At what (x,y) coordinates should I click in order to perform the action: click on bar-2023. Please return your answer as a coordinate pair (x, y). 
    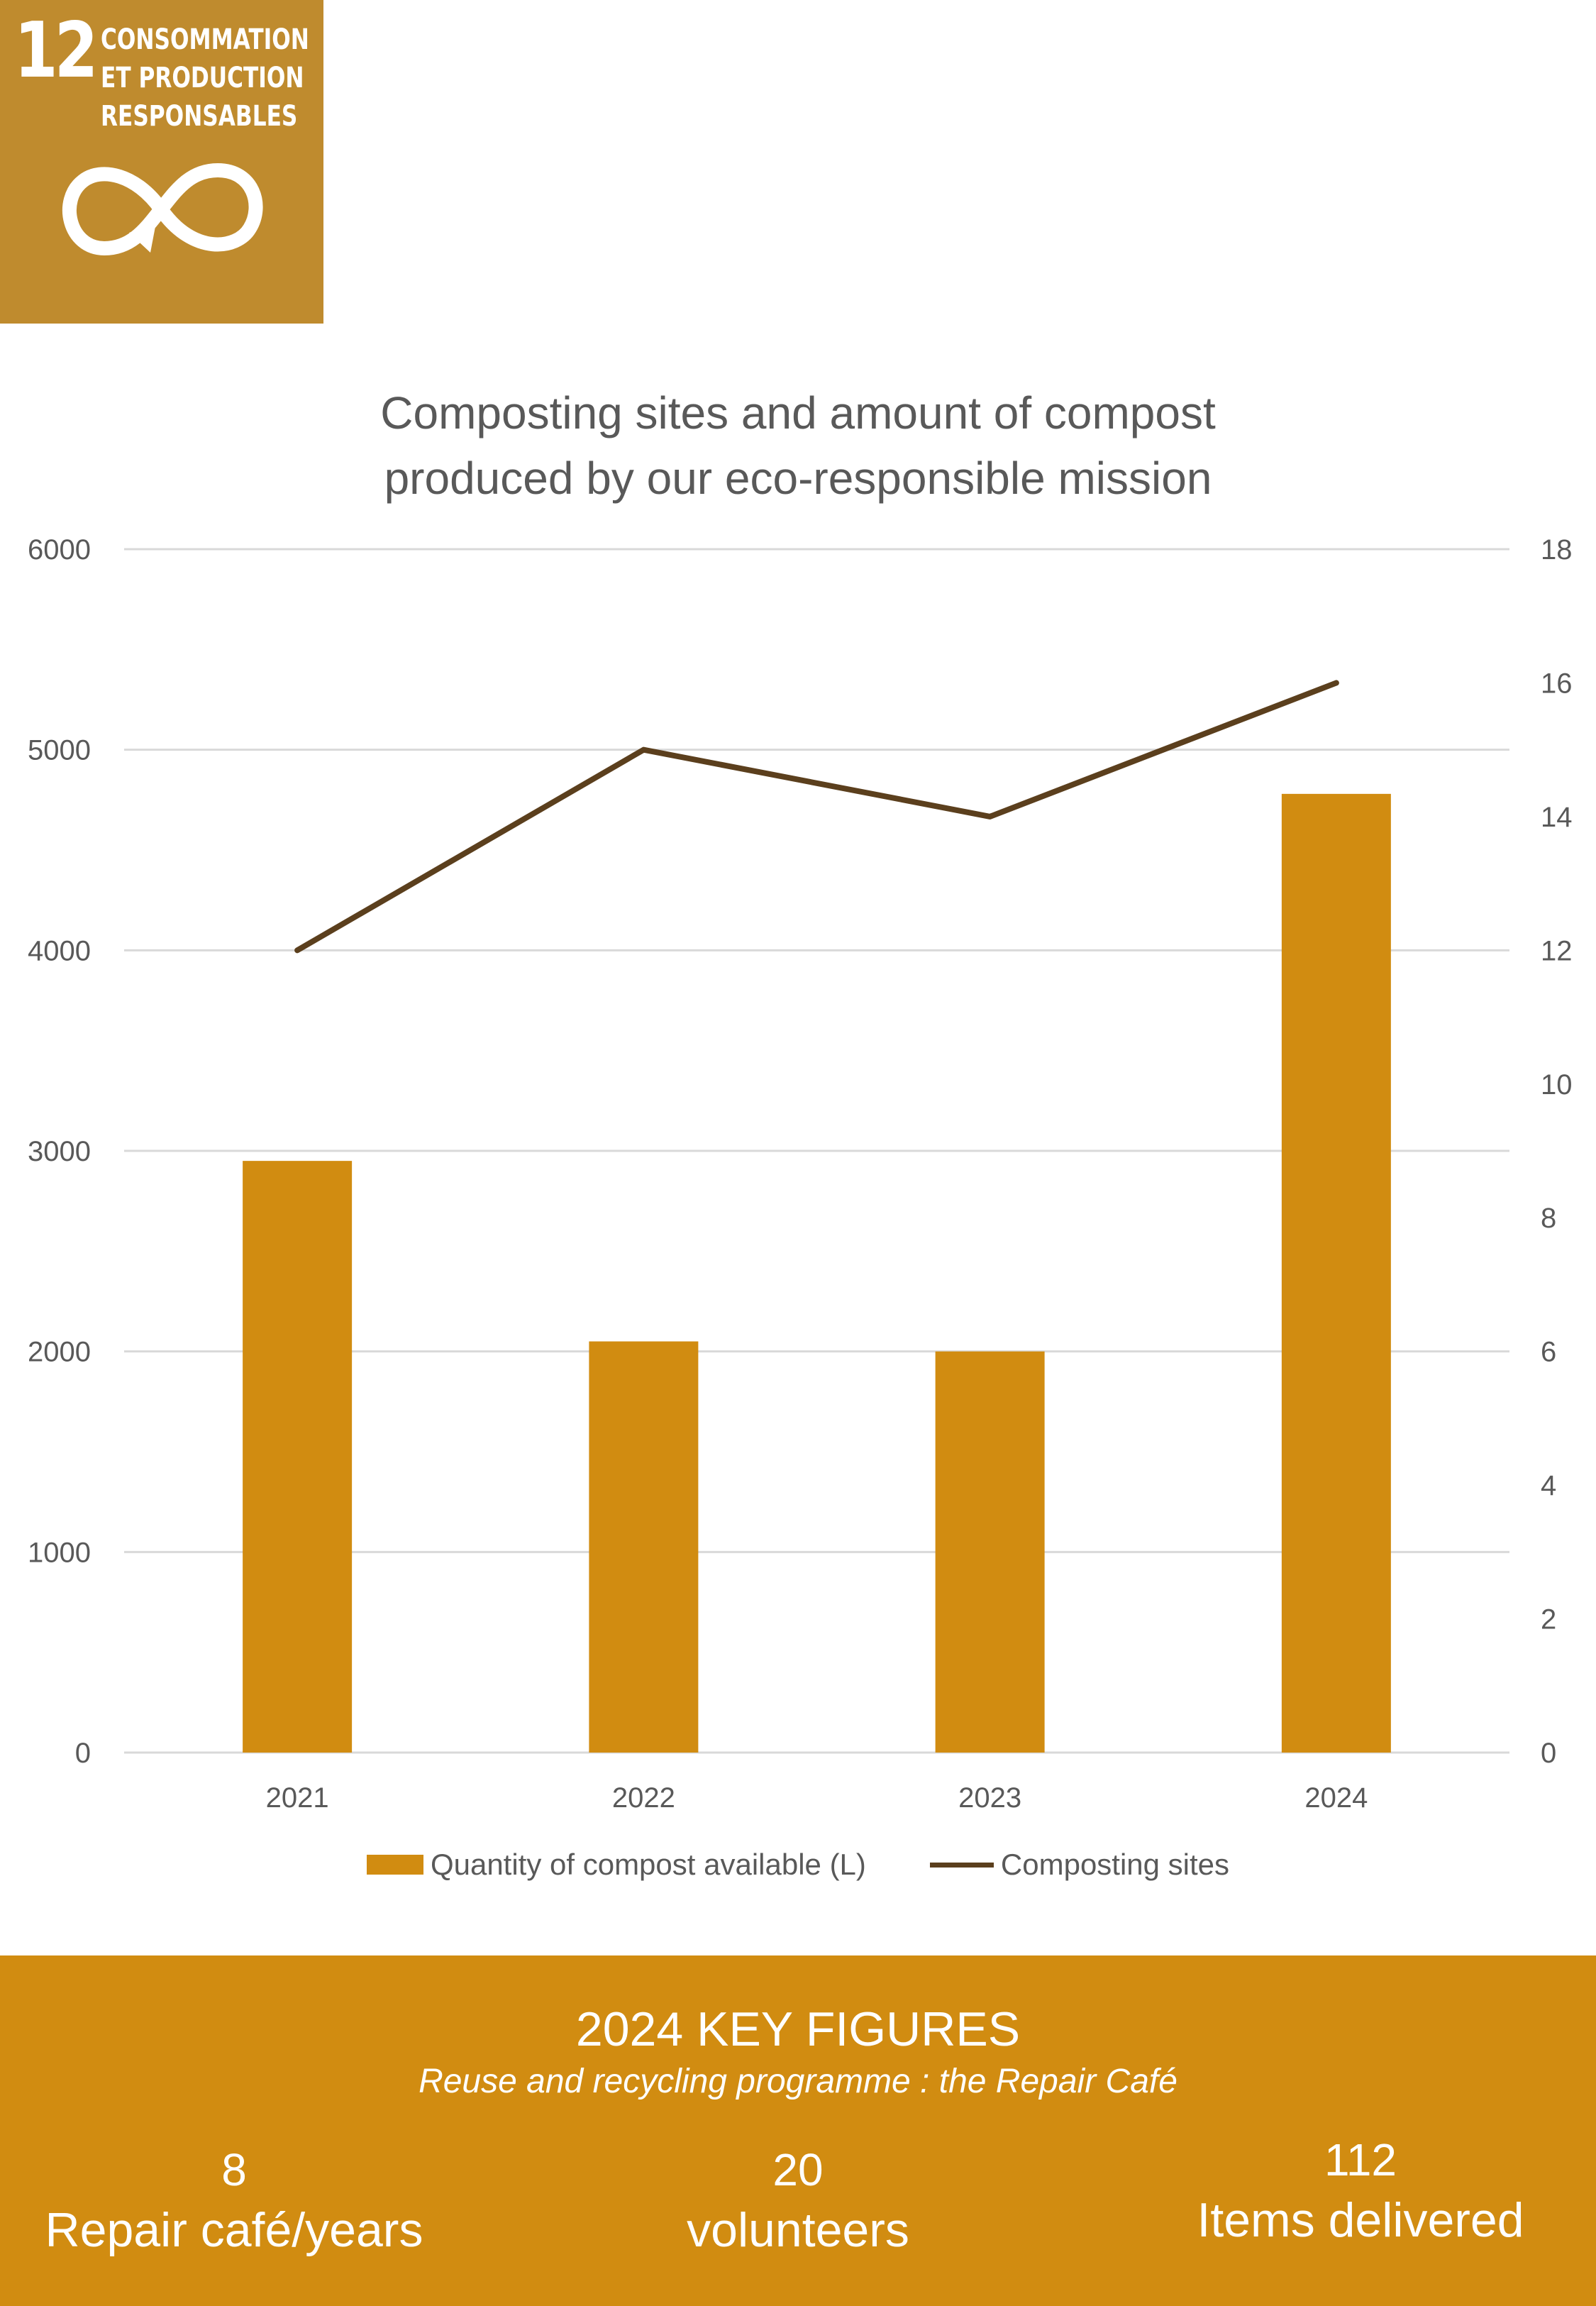
    Looking at the image, I should click on (990, 1552).